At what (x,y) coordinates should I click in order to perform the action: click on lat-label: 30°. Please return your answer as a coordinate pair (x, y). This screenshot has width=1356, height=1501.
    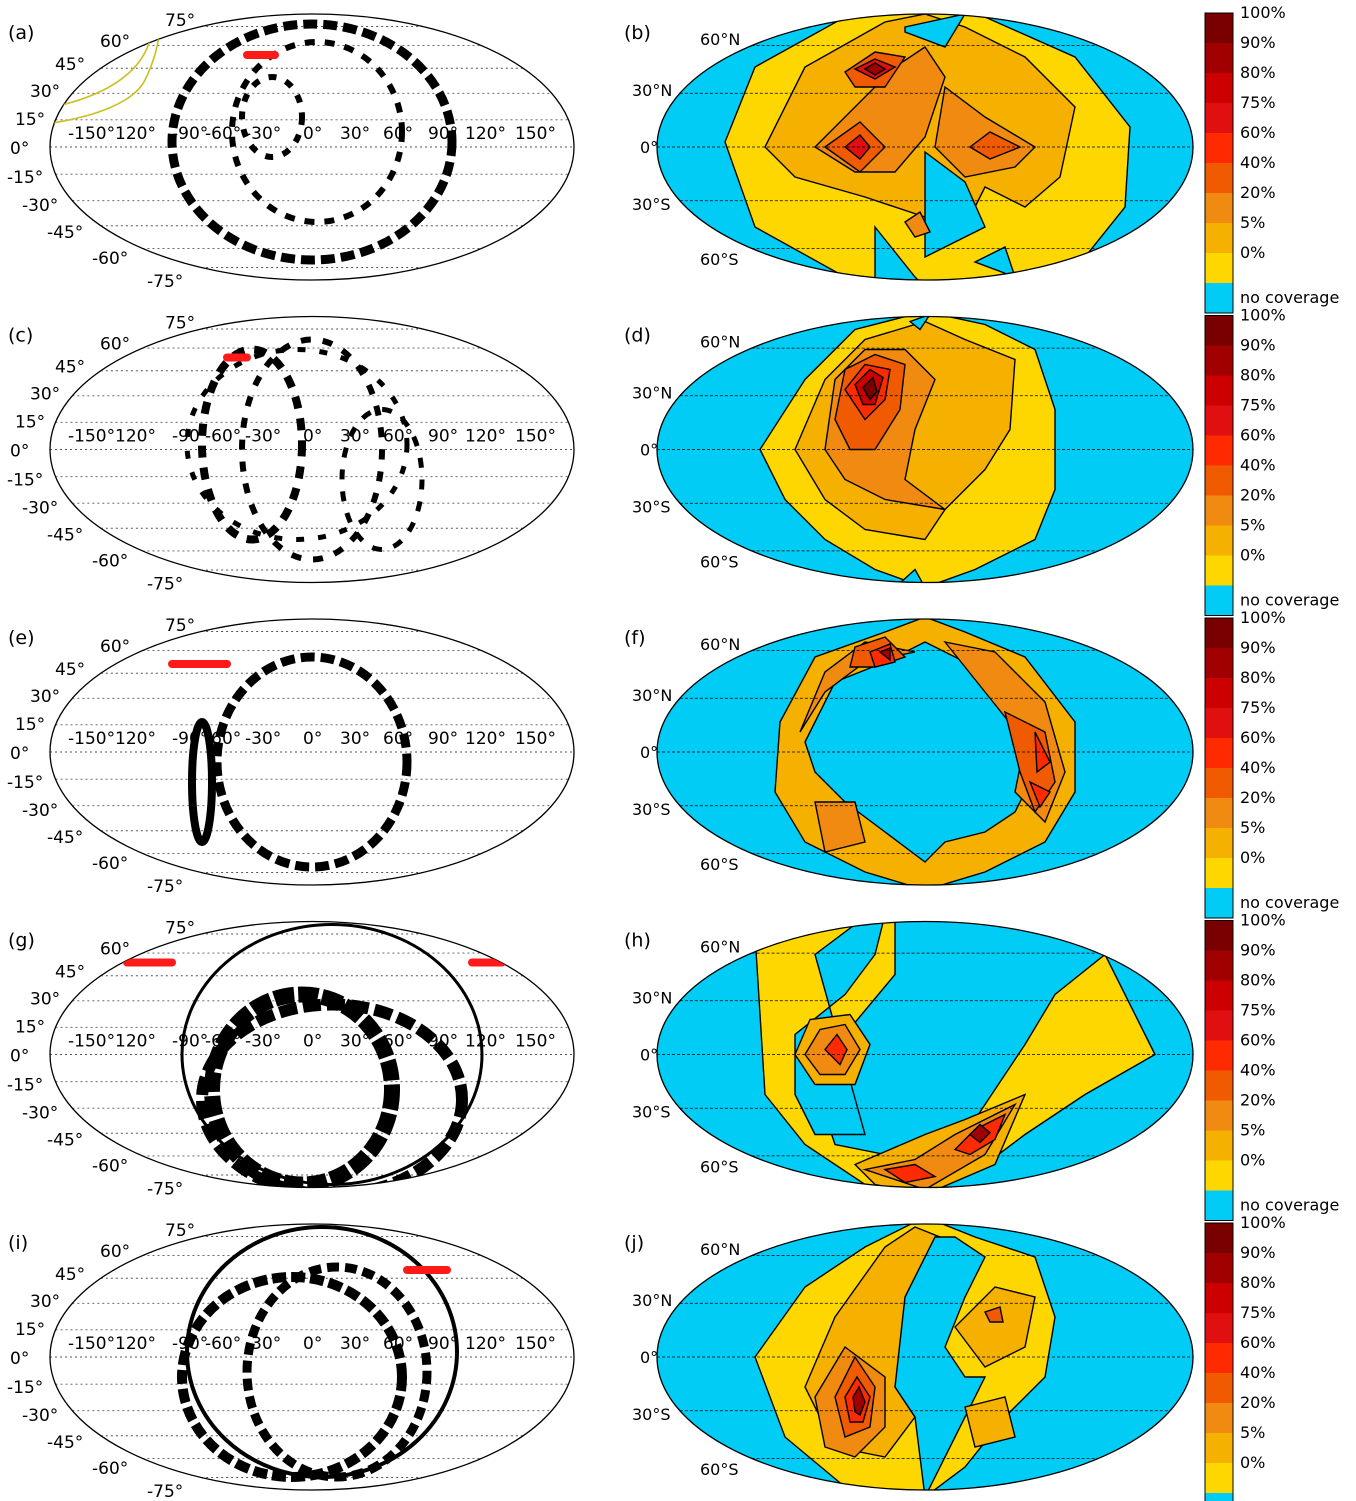
    Looking at the image, I should click on (45, 1302).